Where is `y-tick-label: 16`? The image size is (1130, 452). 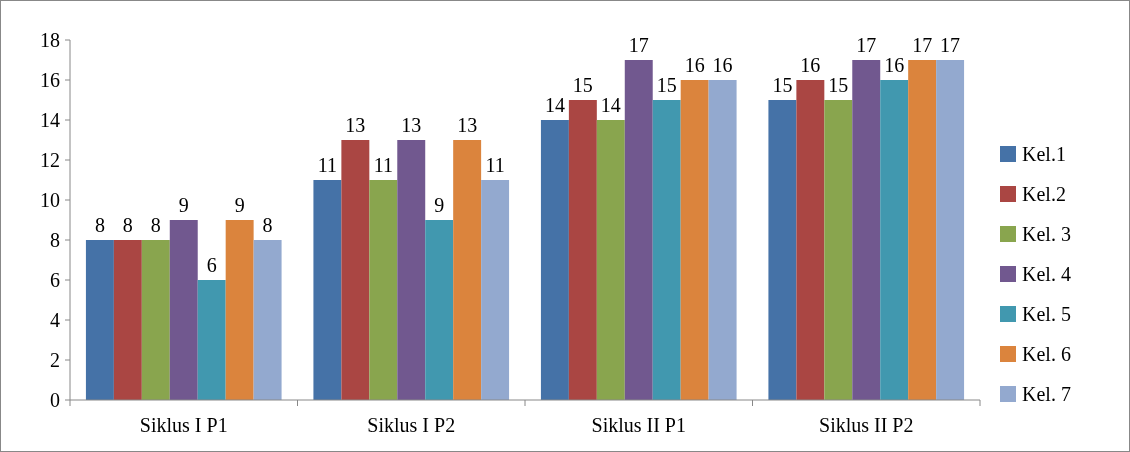 y-tick-label: 16 is located at coordinates (50, 80).